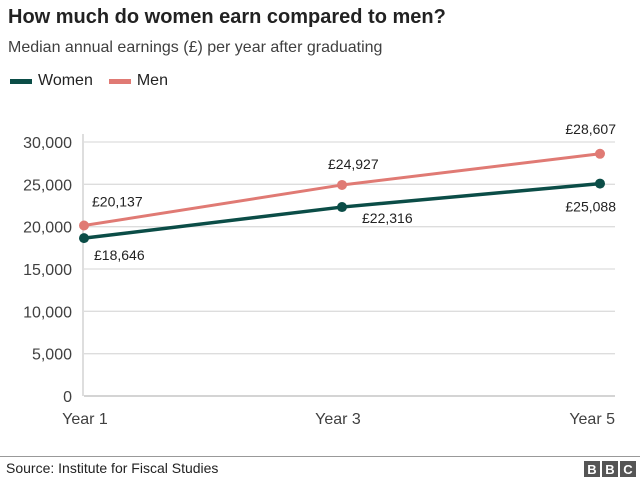 The height and width of the screenshot is (480, 640). I want to click on y-tick-label: 5,000, so click(52, 355).